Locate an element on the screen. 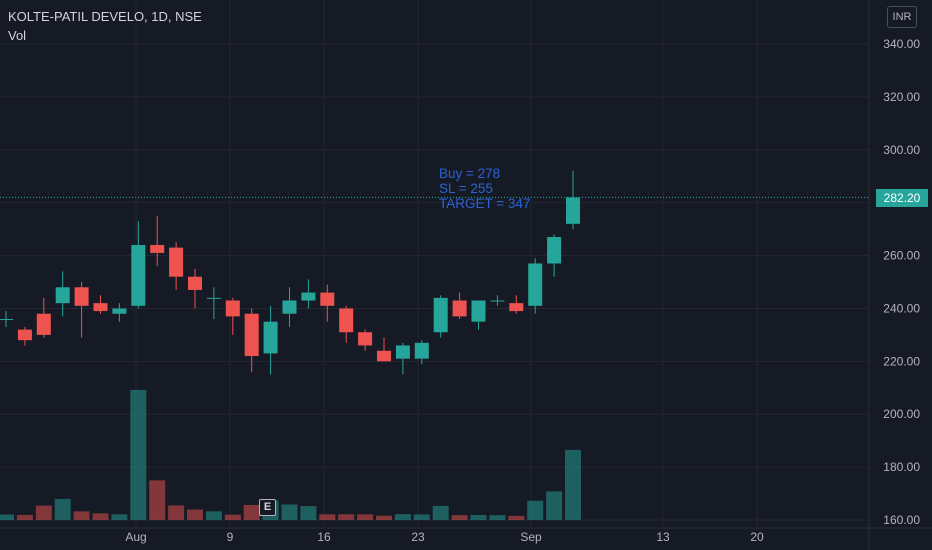 The height and width of the screenshot is (550, 932). time-tick-label: 20 is located at coordinates (757, 537).